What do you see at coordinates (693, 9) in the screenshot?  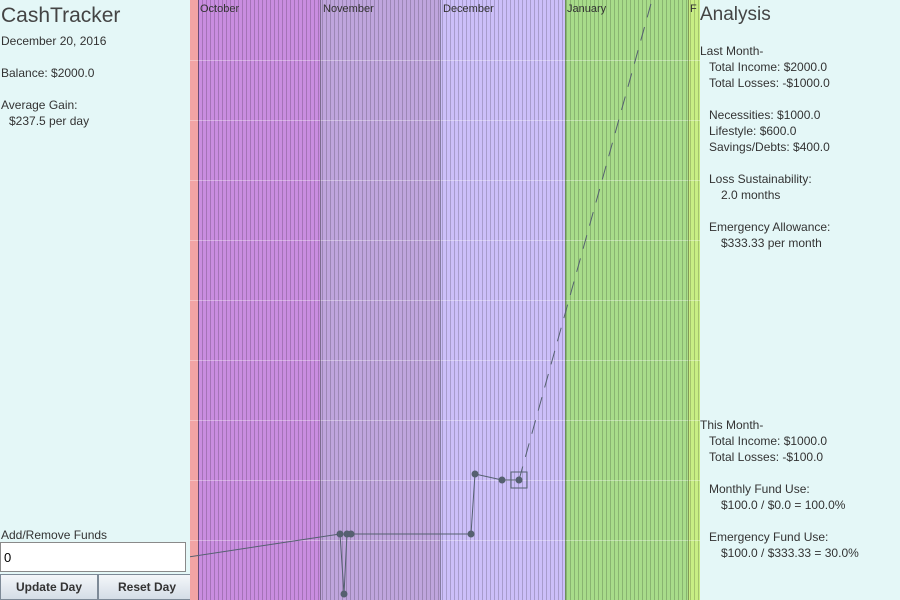 I see `month-label-february: F` at bounding box center [693, 9].